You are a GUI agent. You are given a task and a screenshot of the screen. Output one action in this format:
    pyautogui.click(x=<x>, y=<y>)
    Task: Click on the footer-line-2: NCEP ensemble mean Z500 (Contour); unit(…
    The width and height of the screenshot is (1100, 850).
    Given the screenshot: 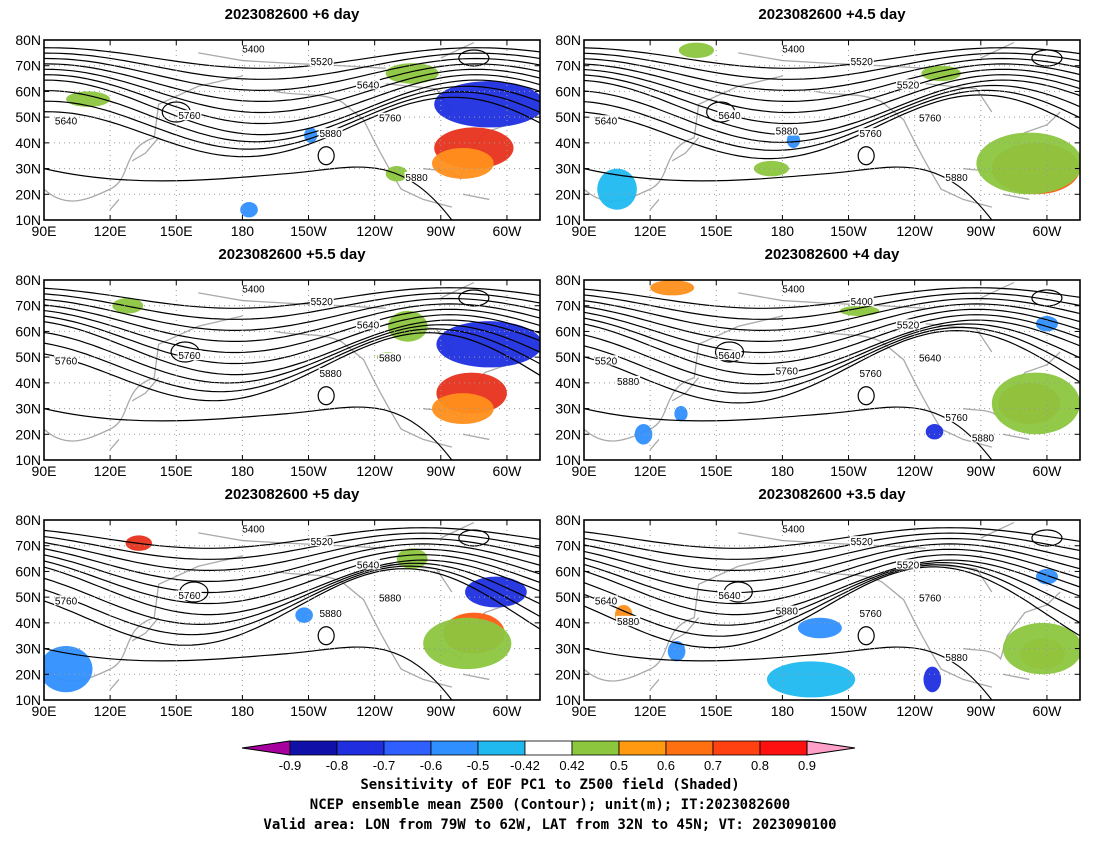 What is the action you would take?
    pyautogui.click(x=550, y=805)
    